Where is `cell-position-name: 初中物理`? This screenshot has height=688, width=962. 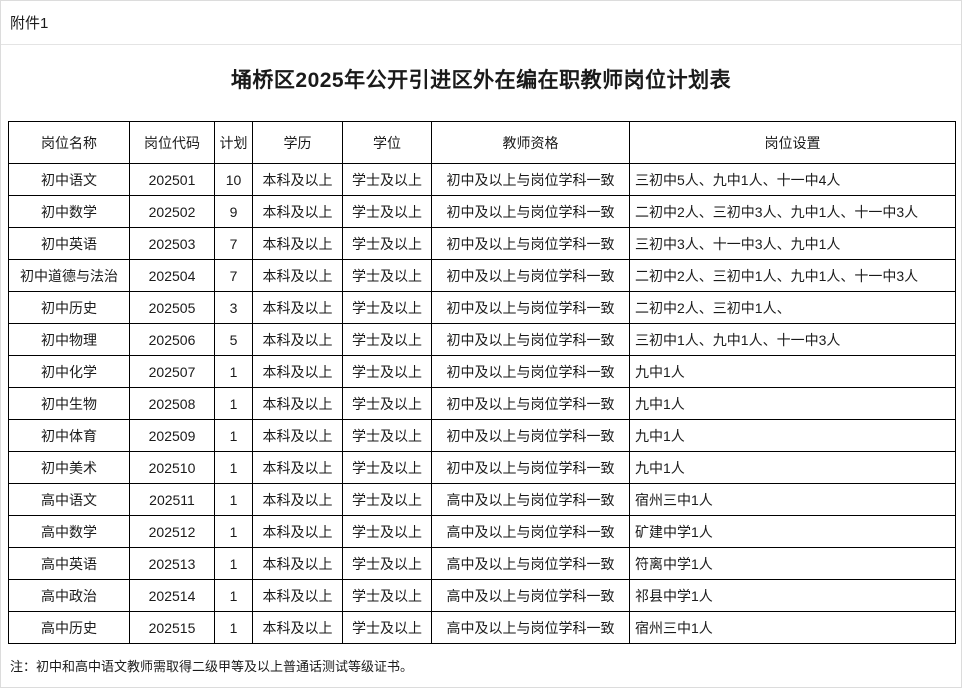 cell-position-name: 初中物理 is located at coordinates (69, 339).